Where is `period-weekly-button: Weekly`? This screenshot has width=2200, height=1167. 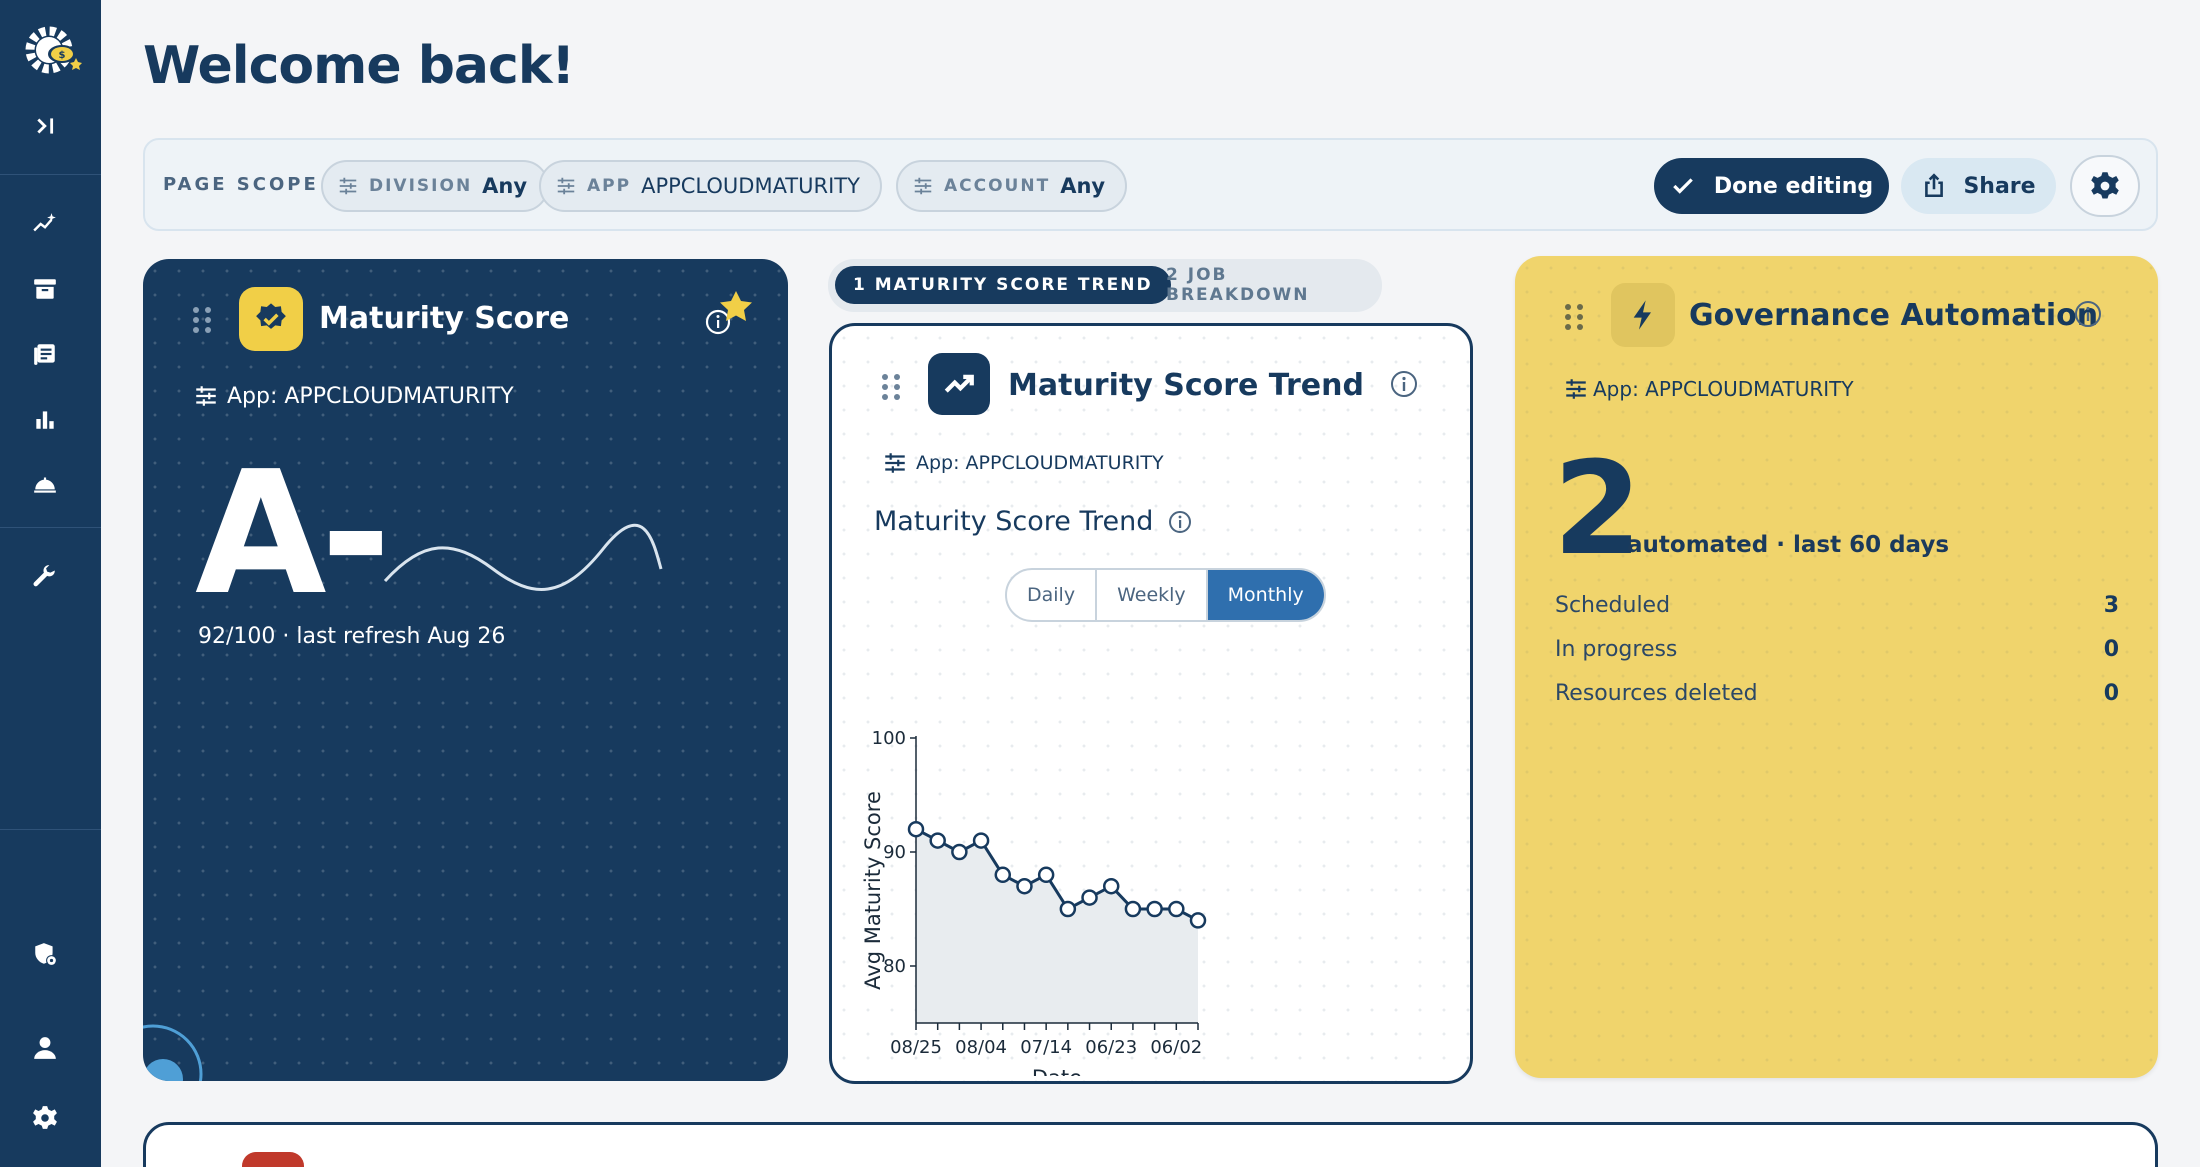
period-weekly-button: Weekly is located at coordinates (1152, 595).